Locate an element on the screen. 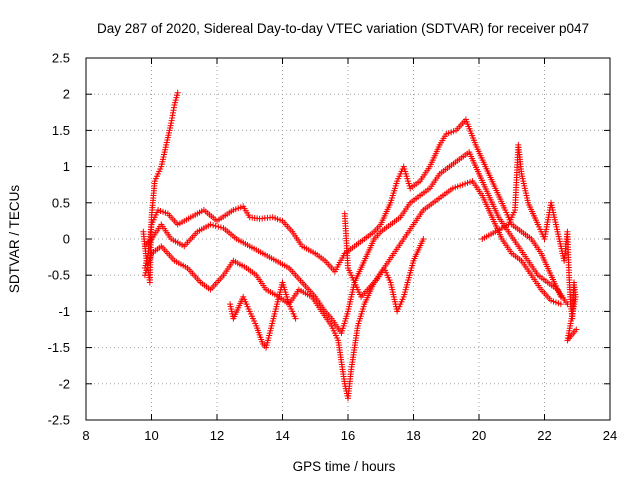 This screenshot has height=480, width=640. x-tick-label: 22 is located at coordinates (544, 435).